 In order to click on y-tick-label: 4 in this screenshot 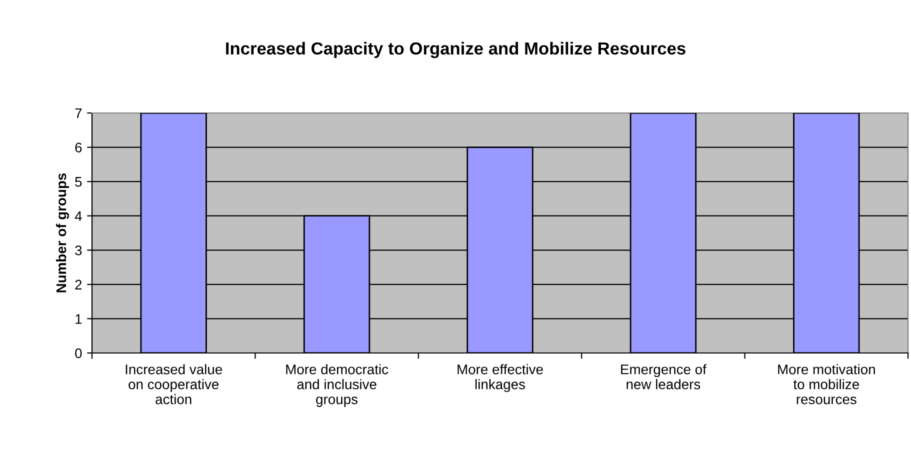, I will do `click(78, 216)`.